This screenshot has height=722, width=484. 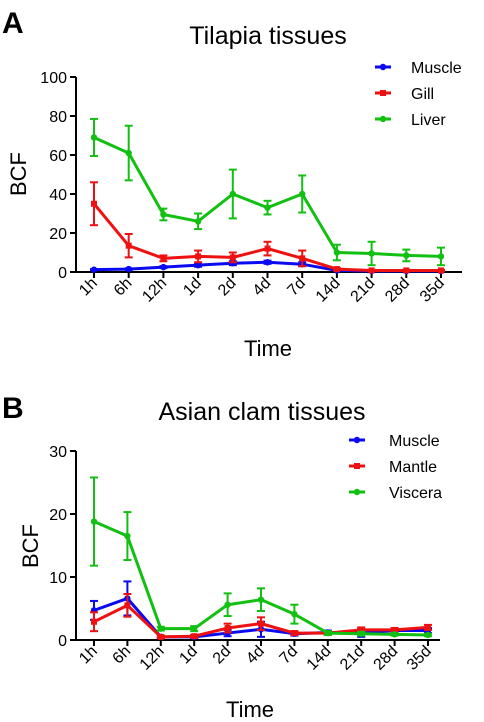 I want to click on panel-a-liver-line, so click(x=267, y=197).